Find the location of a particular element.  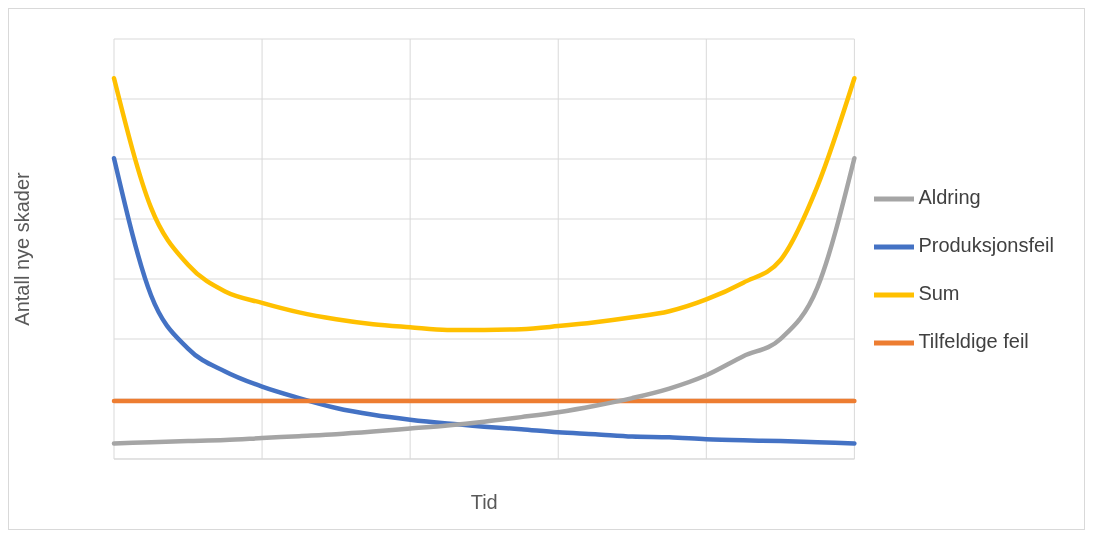

y-axis-title: Antall nye skader is located at coordinates (21, 248).